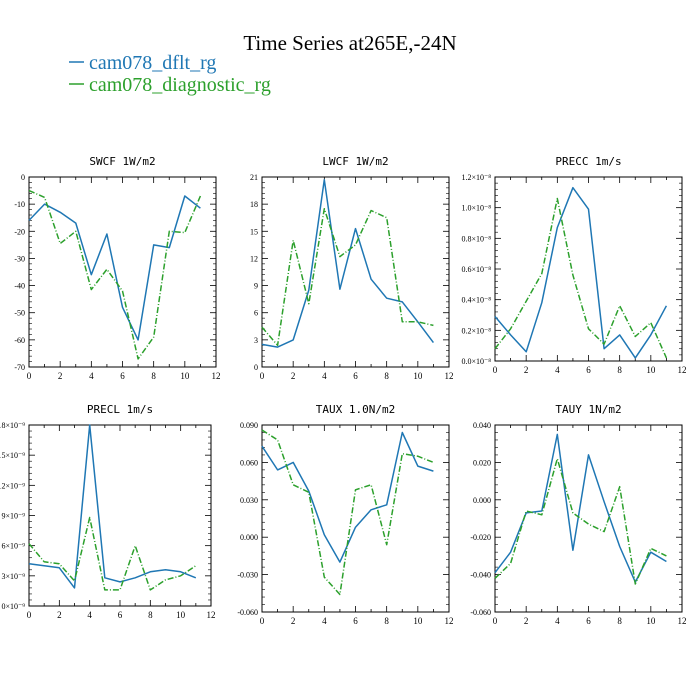  I want to click on panel-title: PRECL 1m/s, so click(120, 409).